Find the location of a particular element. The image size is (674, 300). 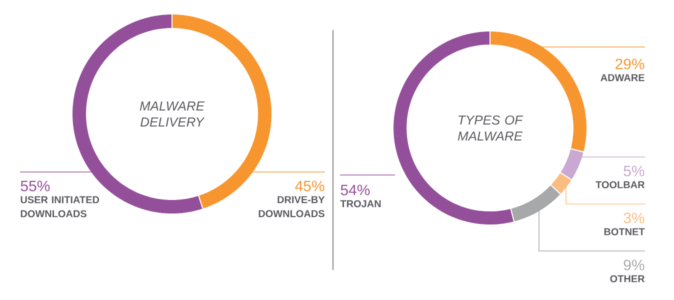

data-label: 9% is located at coordinates (634, 265).